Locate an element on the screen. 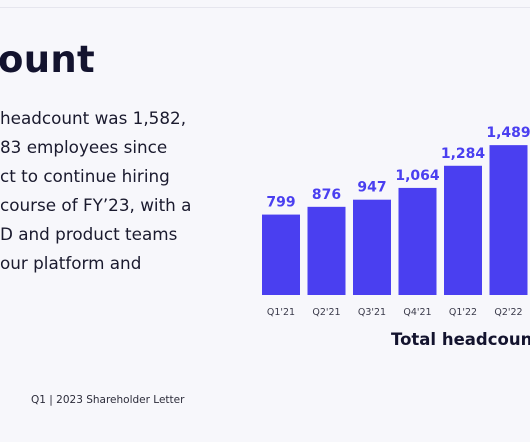 The height and width of the screenshot is (442, 530). paragraph-line: our platform and is located at coordinates (71, 263).